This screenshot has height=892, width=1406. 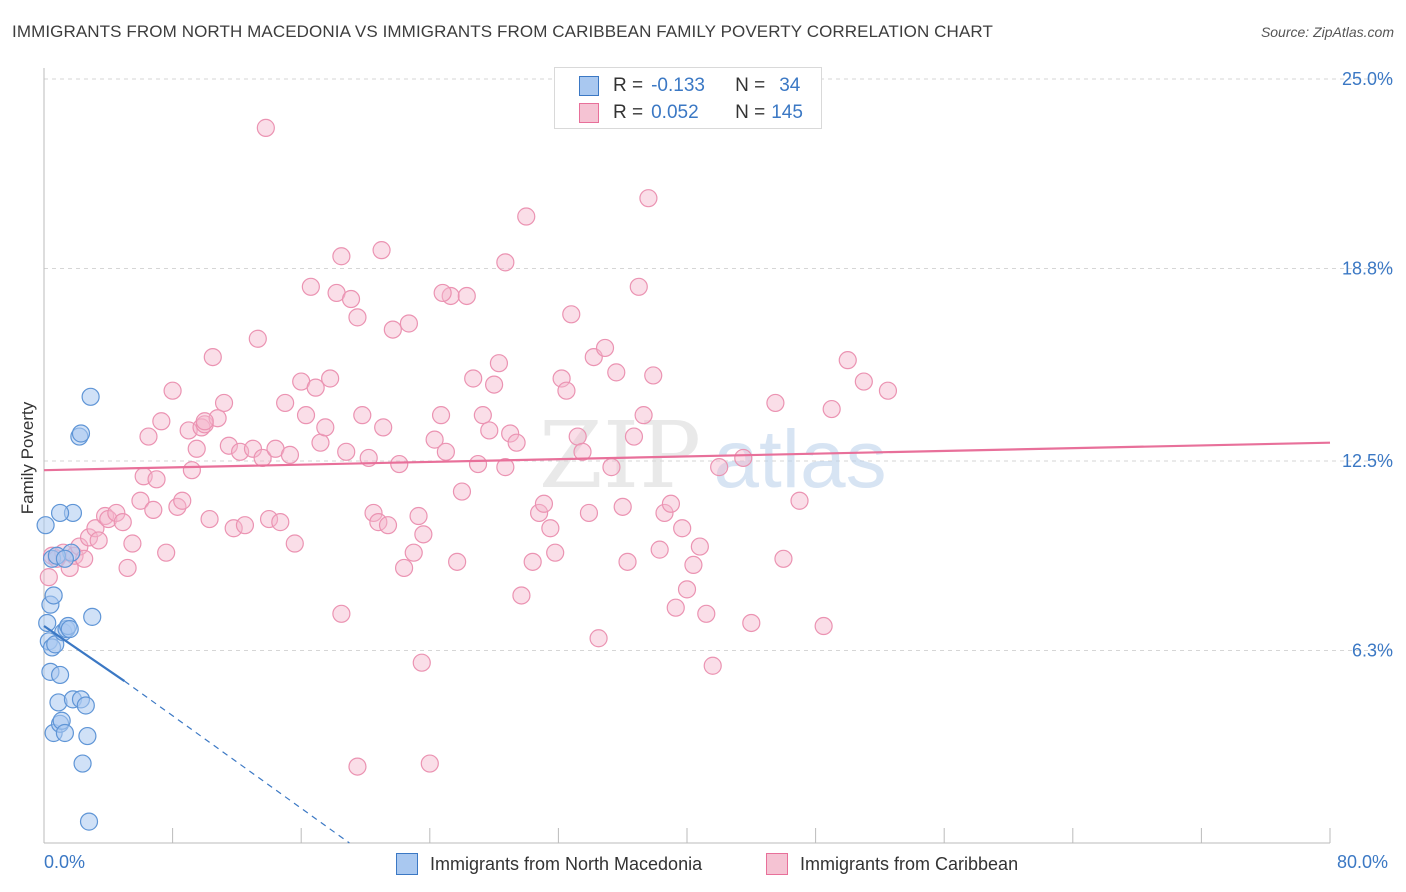 I want to click on legend-row-blue: R = -0.133 N = 34, so click(x=689, y=86).